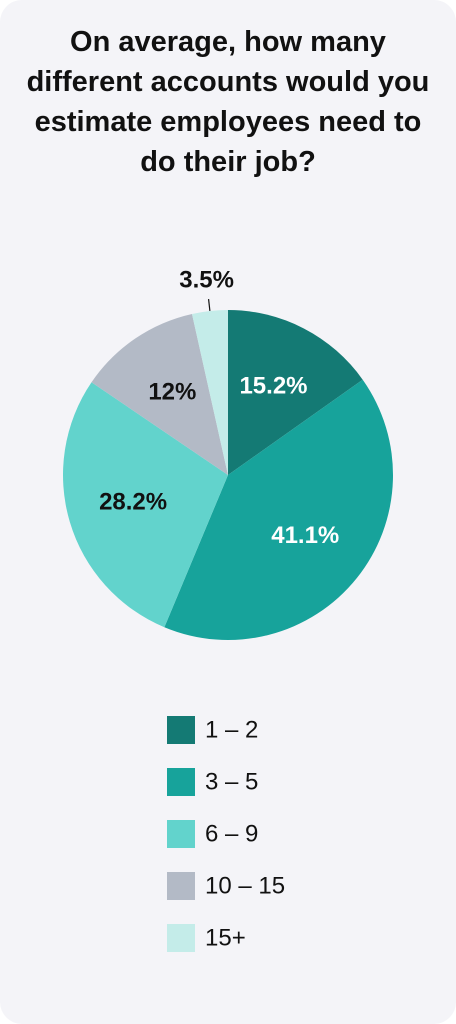 This screenshot has width=456, height=1024. What do you see at coordinates (209, 305) in the screenshot?
I see `leader-line` at bounding box center [209, 305].